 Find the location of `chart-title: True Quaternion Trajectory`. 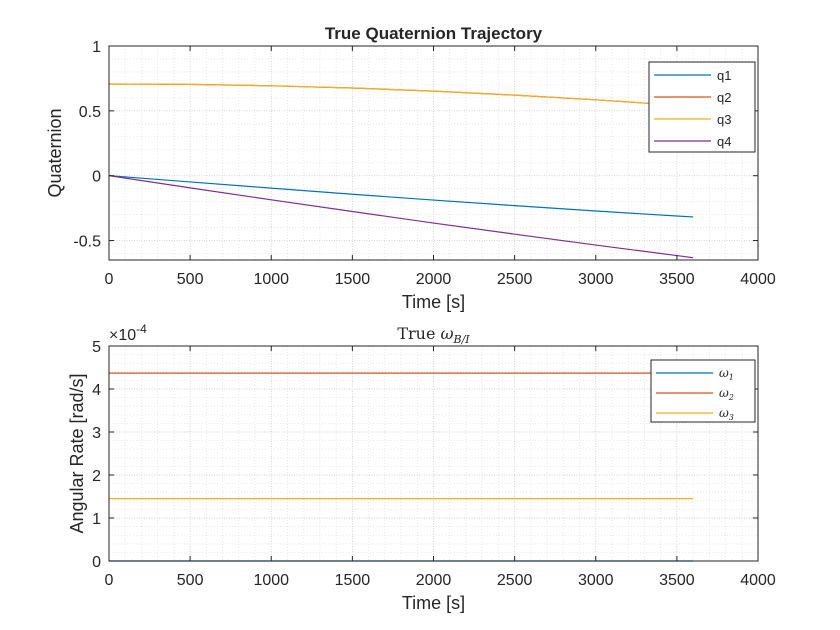

chart-title: True Quaternion Trajectory is located at coordinates (434, 33).